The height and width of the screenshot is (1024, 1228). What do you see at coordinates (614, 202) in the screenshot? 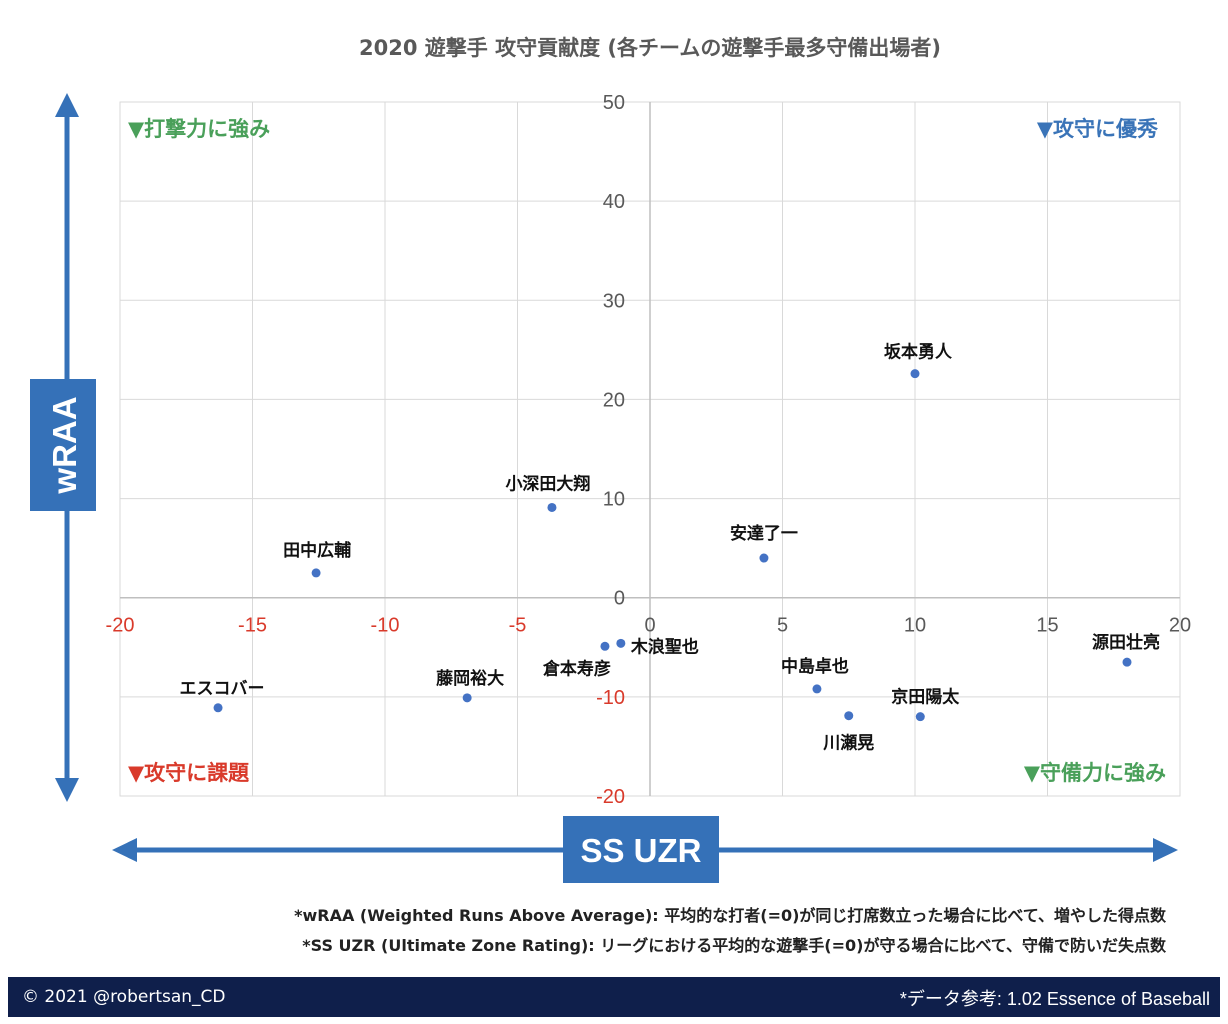
I see `y-tick-label: 40` at bounding box center [614, 202].